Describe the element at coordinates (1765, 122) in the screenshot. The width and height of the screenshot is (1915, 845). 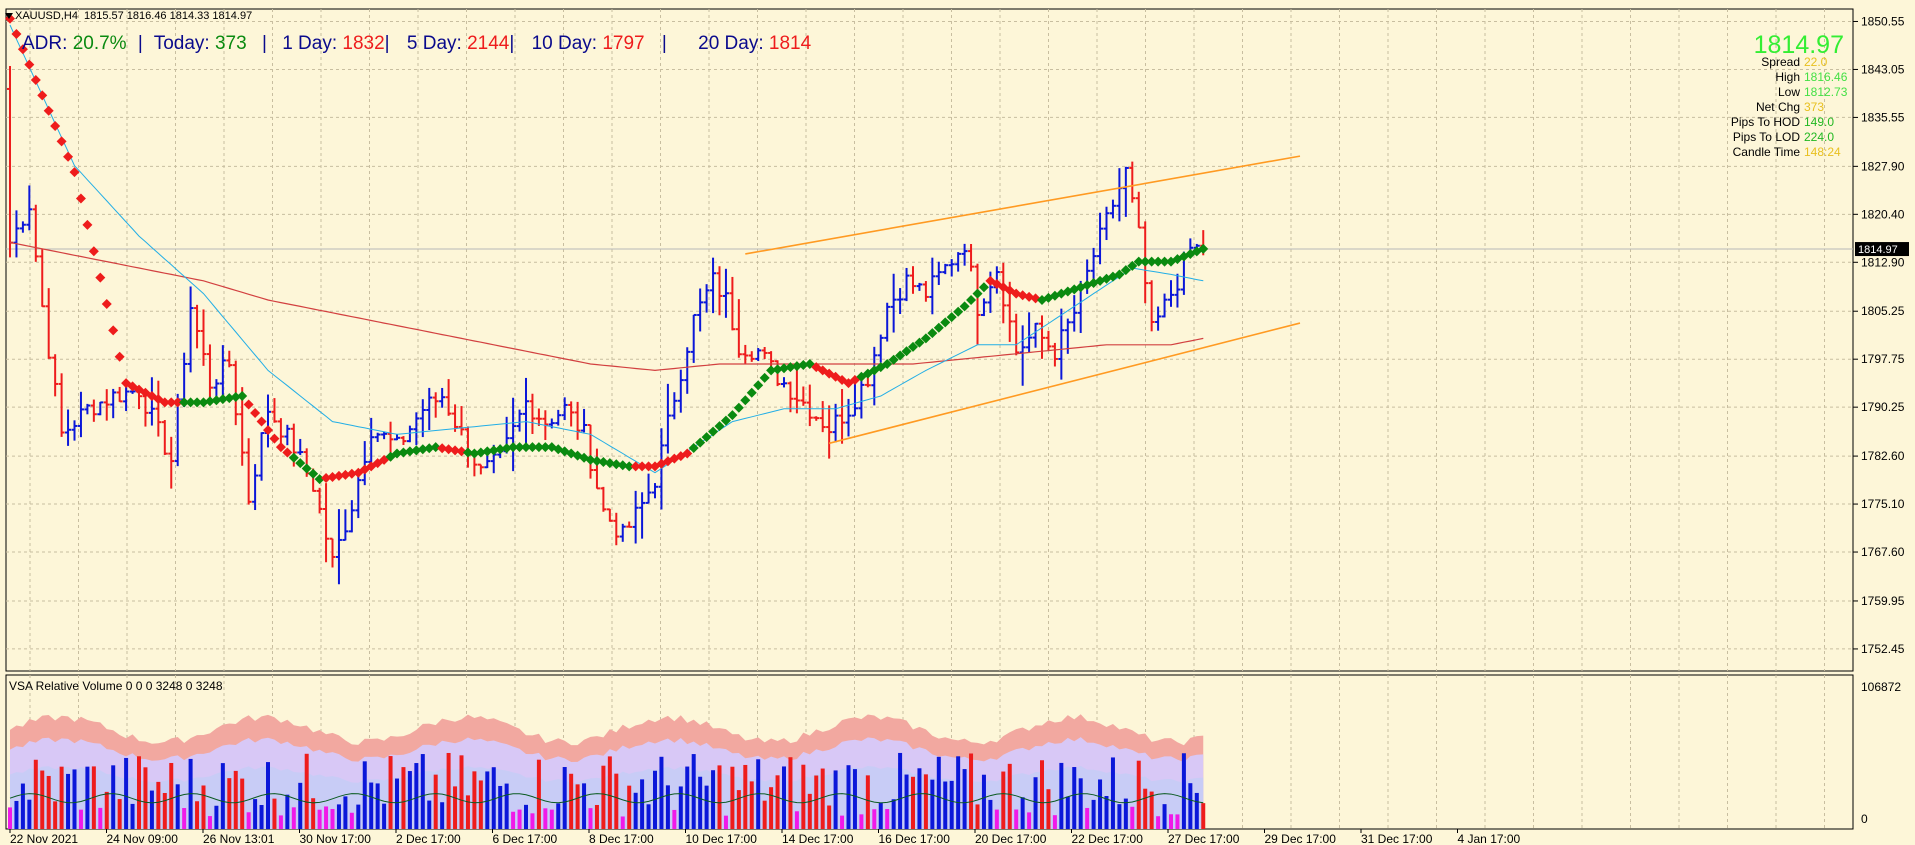
I see `info-row-label: Pips To HOD` at that location.